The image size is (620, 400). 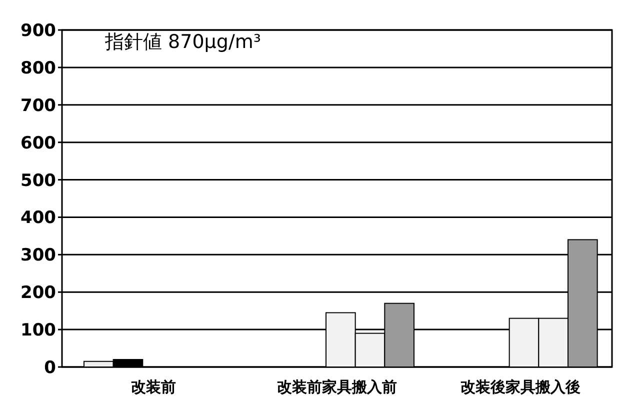 What do you see at coordinates (520, 387) in the screenshot?
I see `x-tick-label: 改装後家具搬入後` at bounding box center [520, 387].